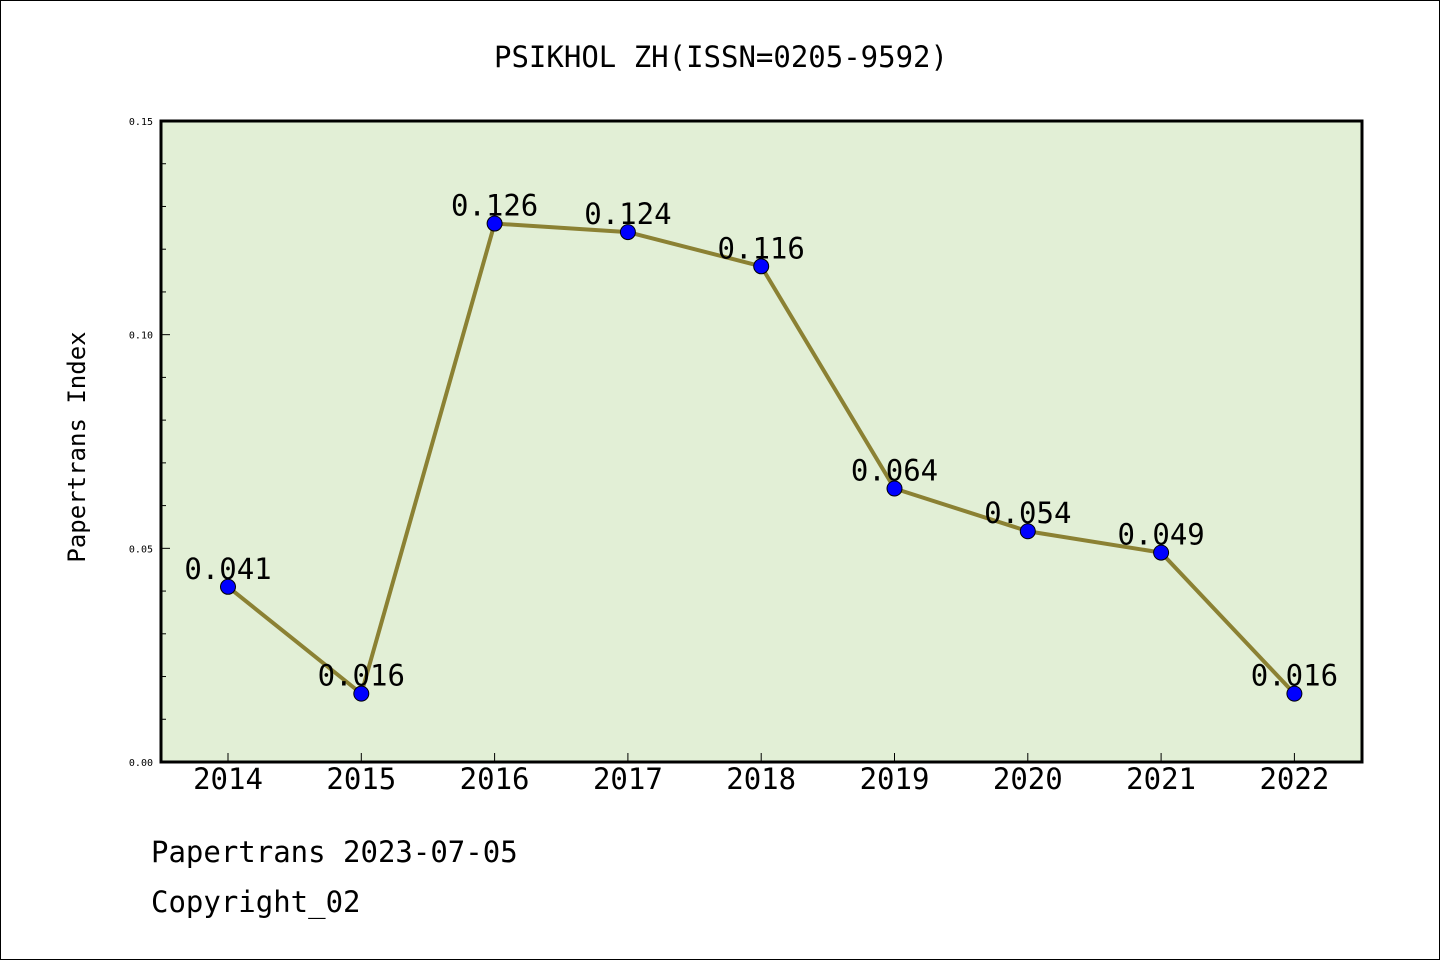  What do you see at coordinates (149, 443) in the screenshot?
I see `y-axis: 0.00 0.05 0.10 0.15` at bounding box center [149, 443].